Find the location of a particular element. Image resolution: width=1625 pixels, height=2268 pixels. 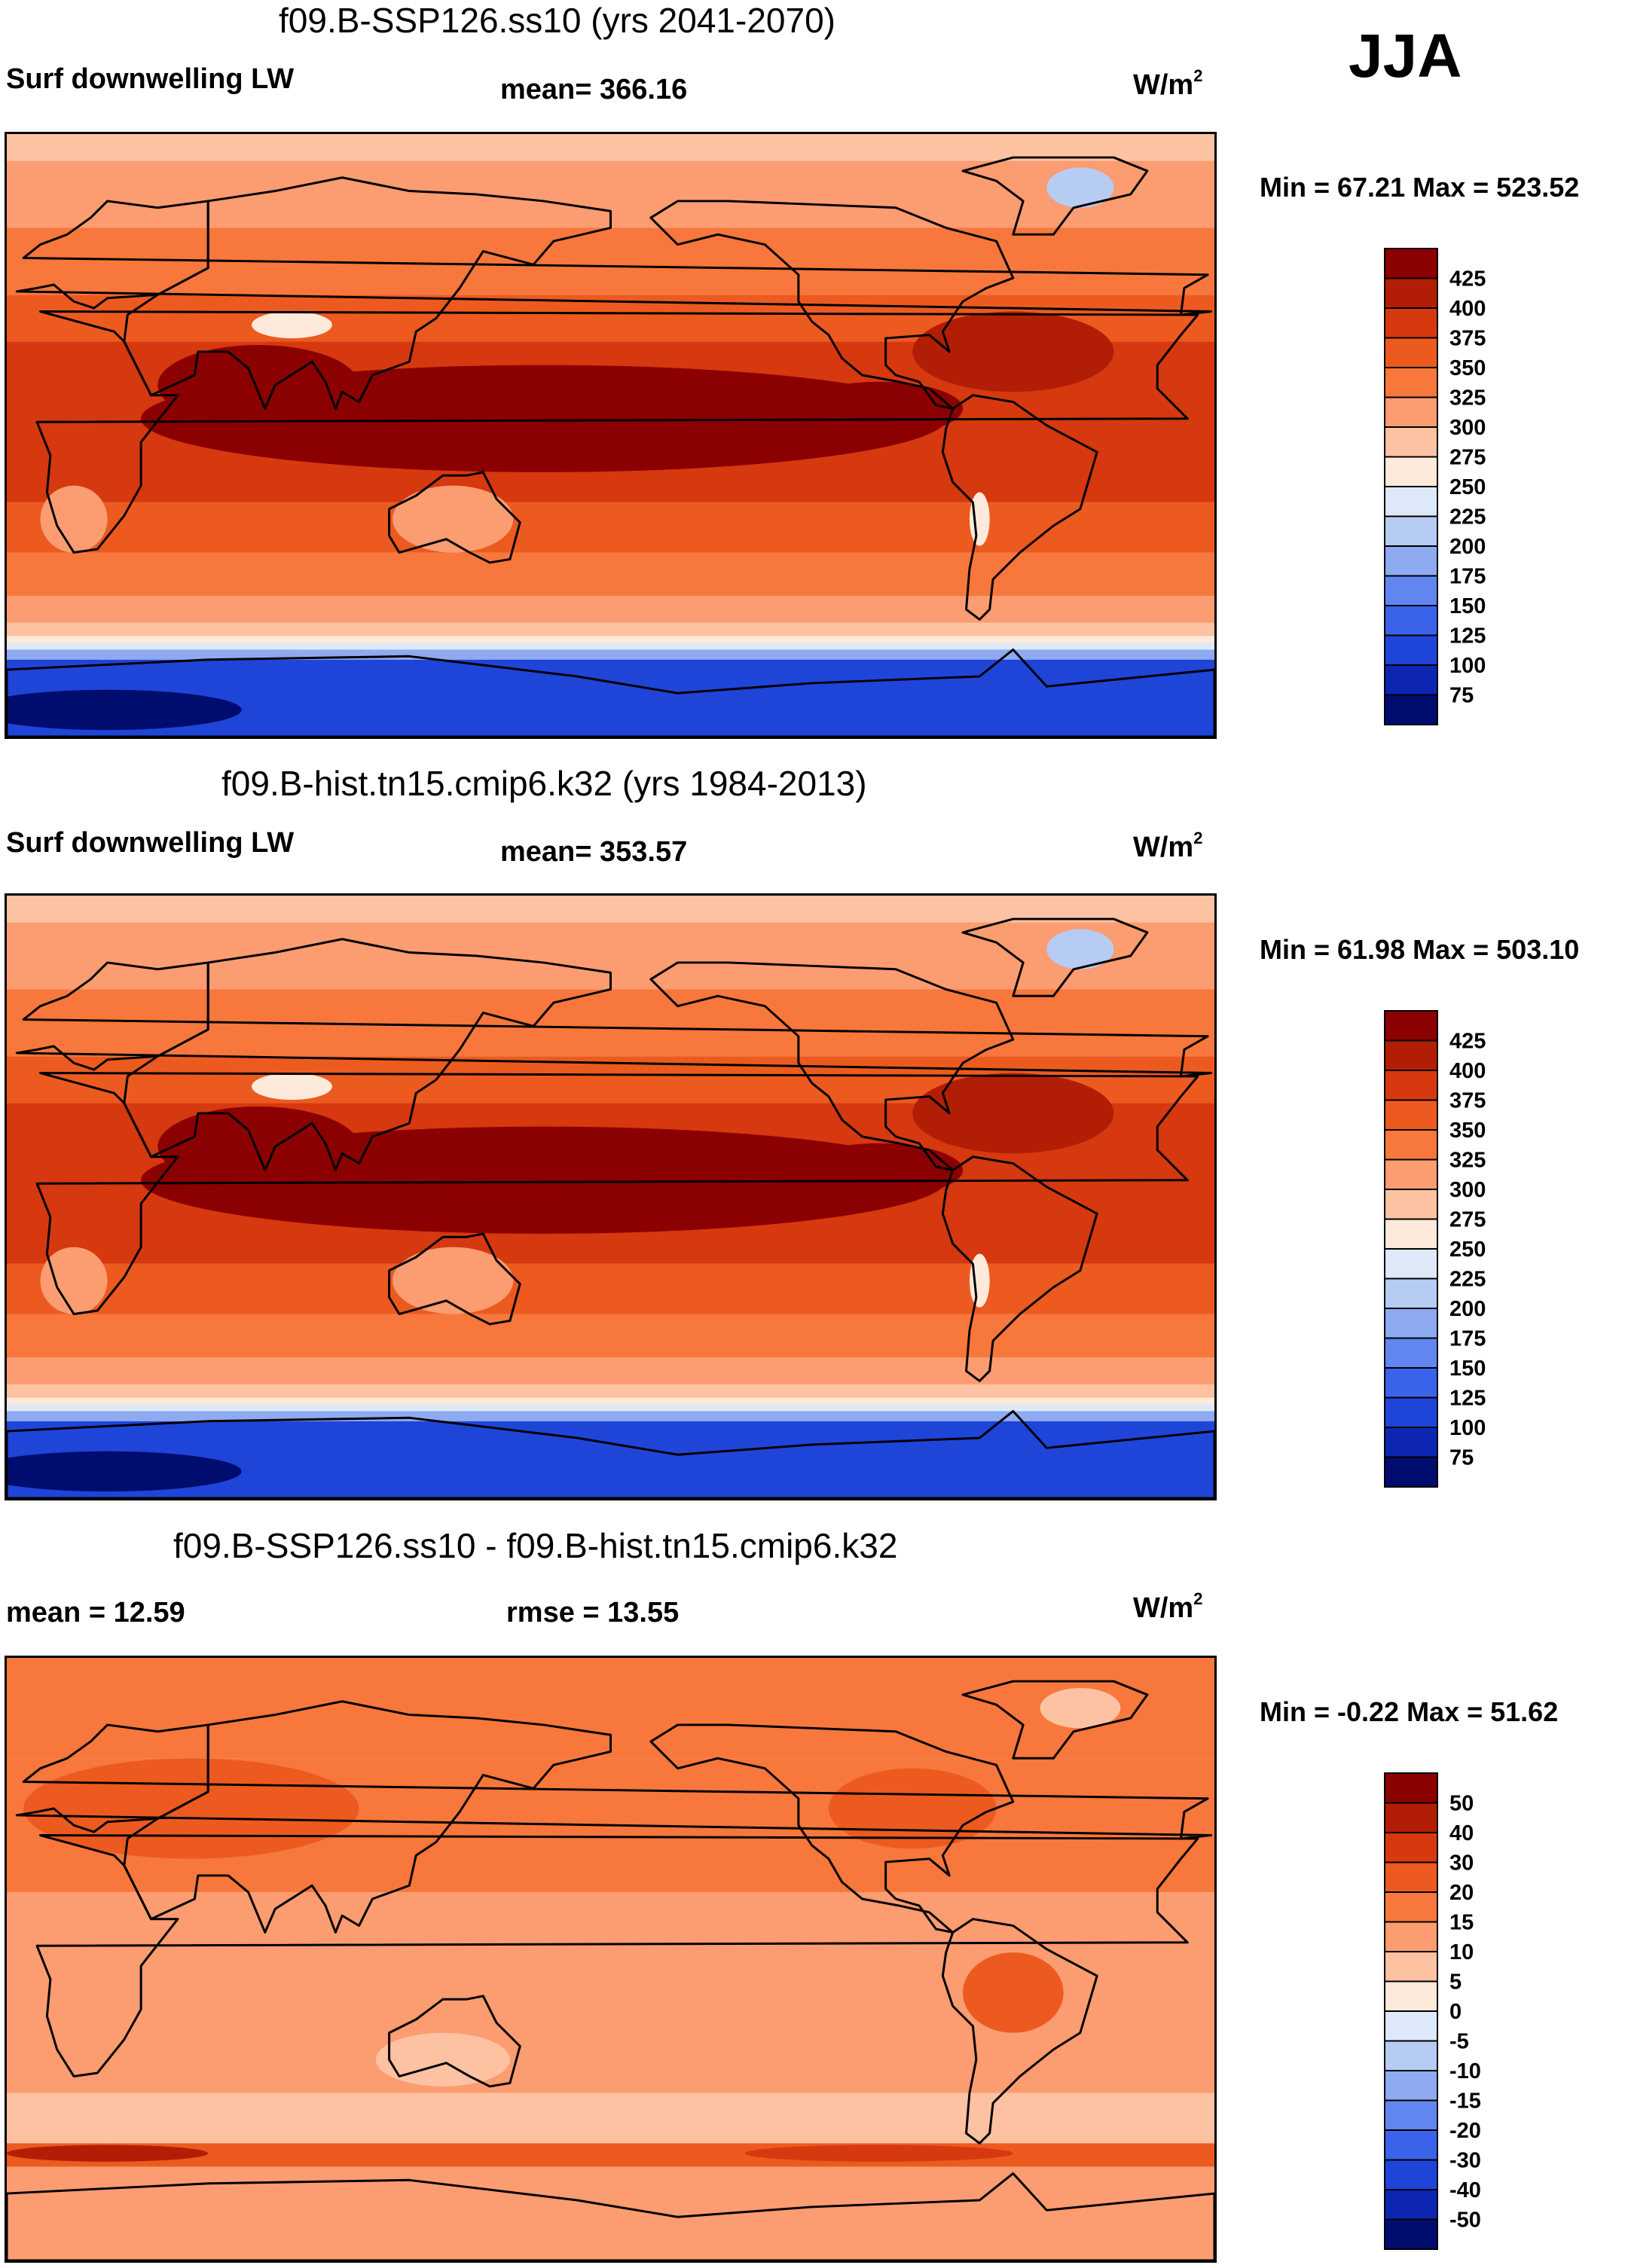

panel-1-south-africa is located at coordinates (74, 519).